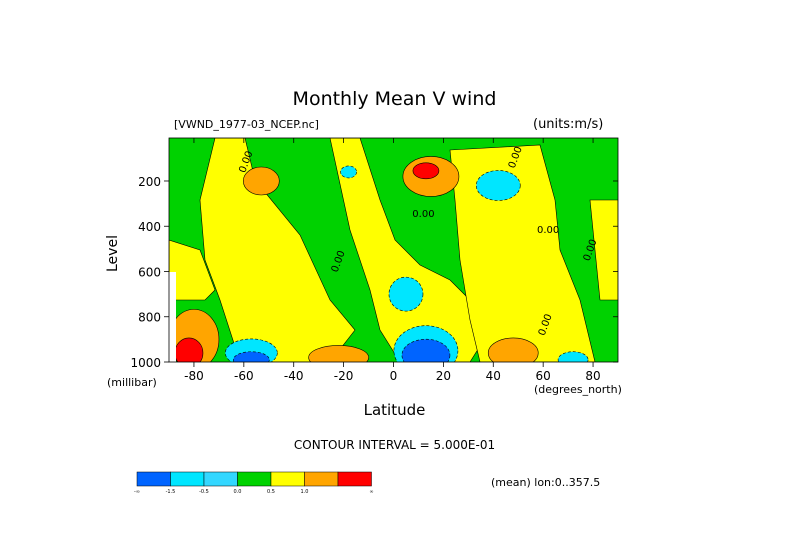  Describe the element at coordinates (546, 482) in the screenshot. I see `mean-info: (mean) lon:0..357.5` at that location.